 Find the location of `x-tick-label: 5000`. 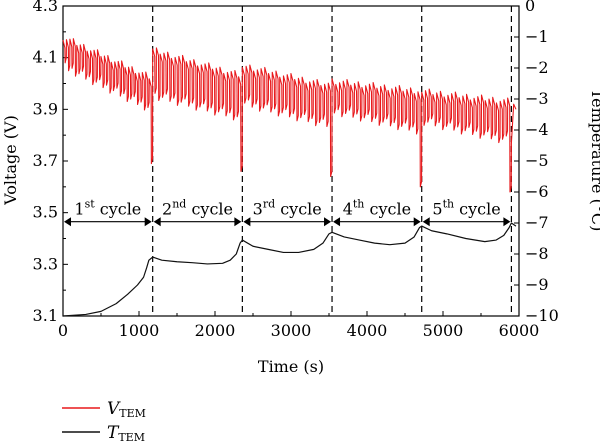

x-tick-label: 5000 is located at coordinates (443, 330).